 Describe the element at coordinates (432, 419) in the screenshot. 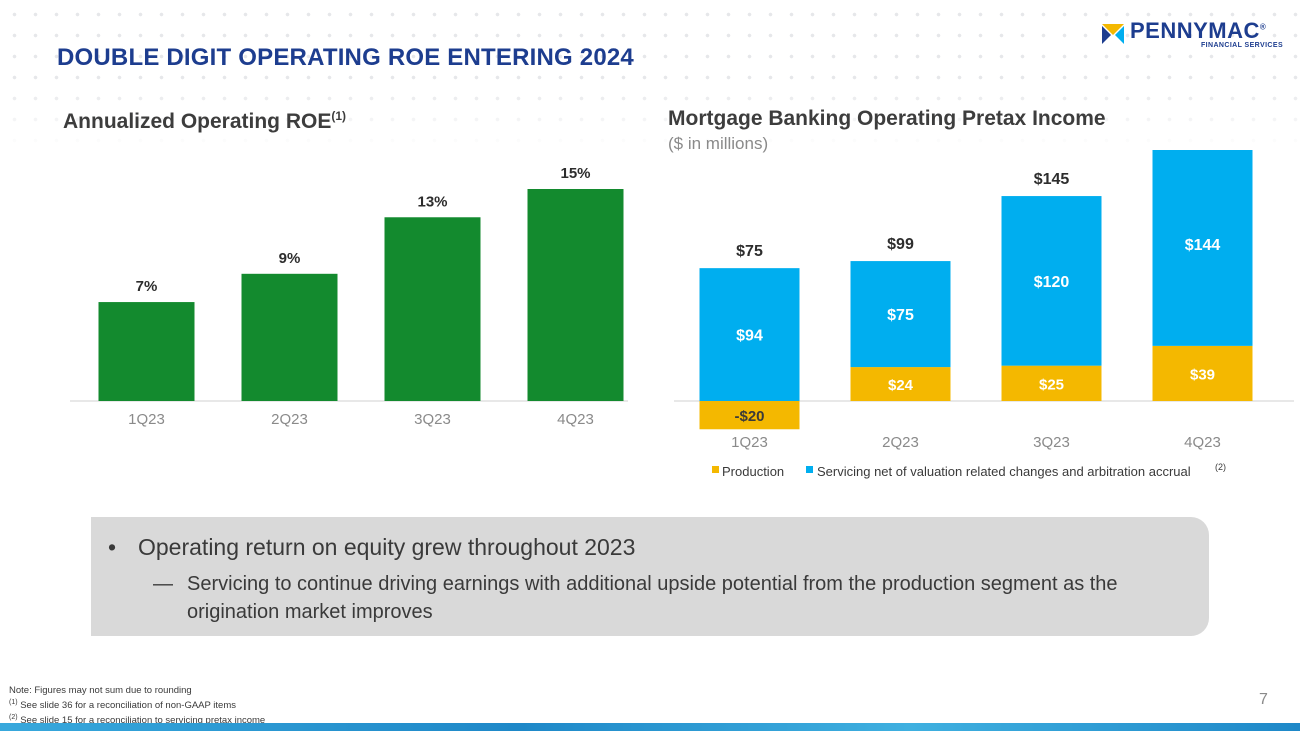

I see `roe-tick-label: 3Q23` at that location.